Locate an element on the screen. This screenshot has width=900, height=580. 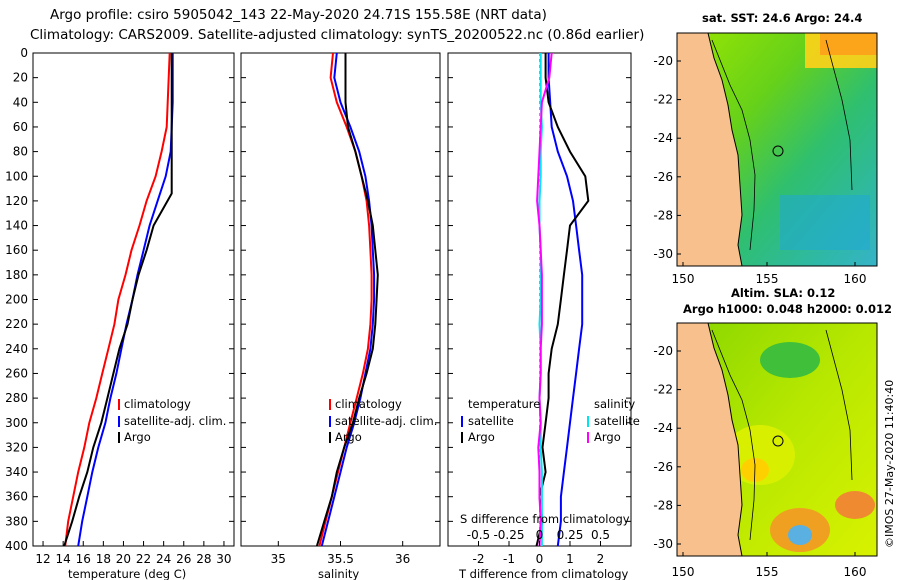
x-tick-label: 14 is located at coordinates (63, 559).